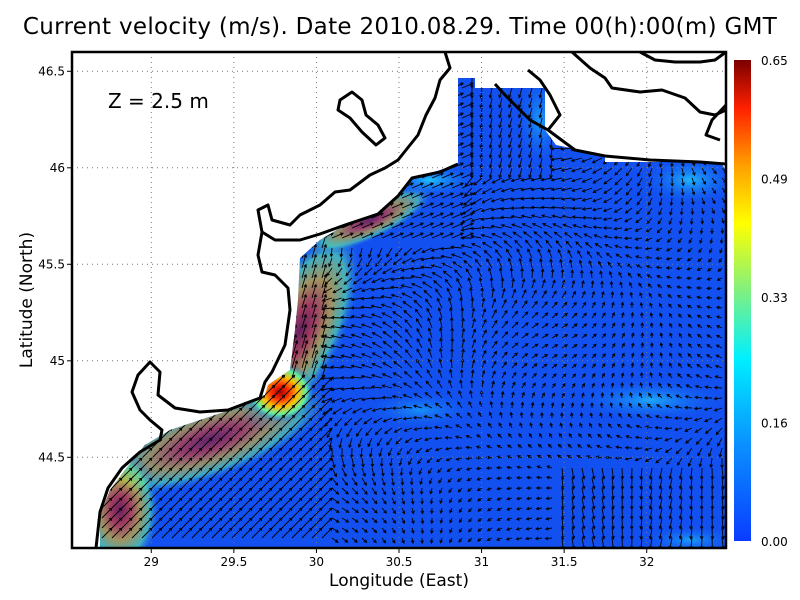 The width and height of the screenshot is (800, 600). Describe the element at coordinates (399, 558) in the screenshot. I see `x-axis-ticks: 29 29.5 30 30.5 31 31.5 32` at that location.